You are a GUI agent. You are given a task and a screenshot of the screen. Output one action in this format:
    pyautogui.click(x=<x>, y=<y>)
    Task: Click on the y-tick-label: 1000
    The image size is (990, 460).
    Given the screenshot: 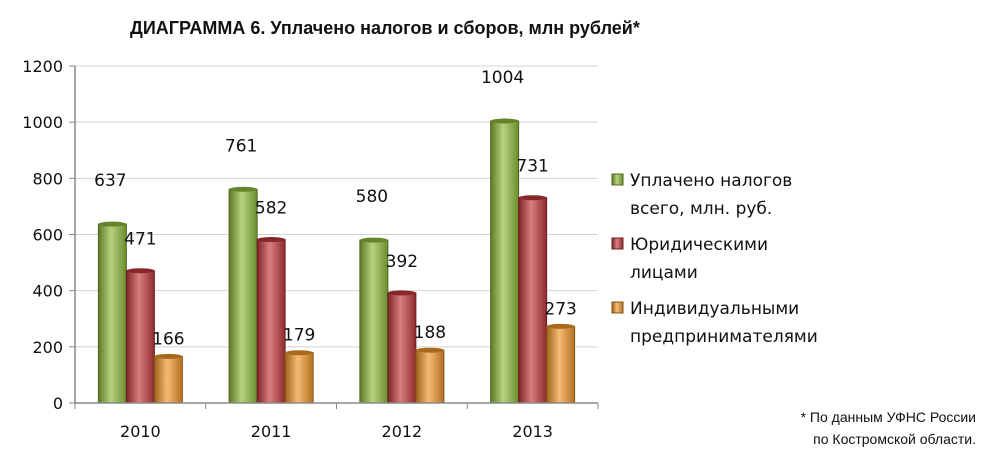 What is the action you would take?
    pyautogui.click(x=42, y=122)
    